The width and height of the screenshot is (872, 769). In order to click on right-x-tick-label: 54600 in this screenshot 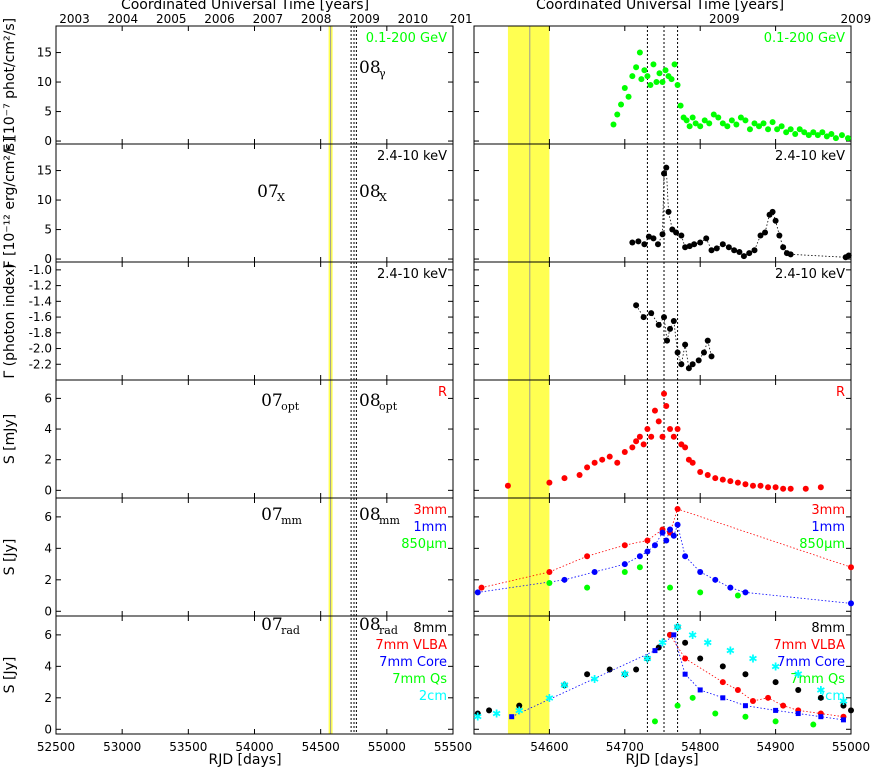, I will do `click(549, 747)`.